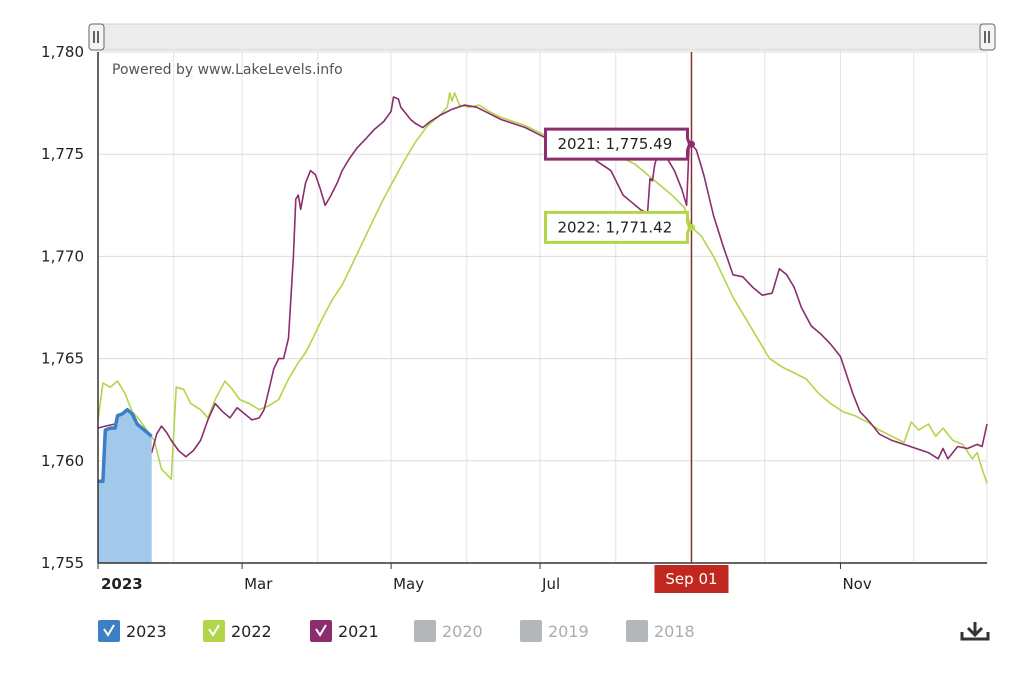 The image size is (1024, 673). What do you see at coordinates (568, 631) in the screenshot?
I see `legend-label: 2019` at bounding box center [568, 631].